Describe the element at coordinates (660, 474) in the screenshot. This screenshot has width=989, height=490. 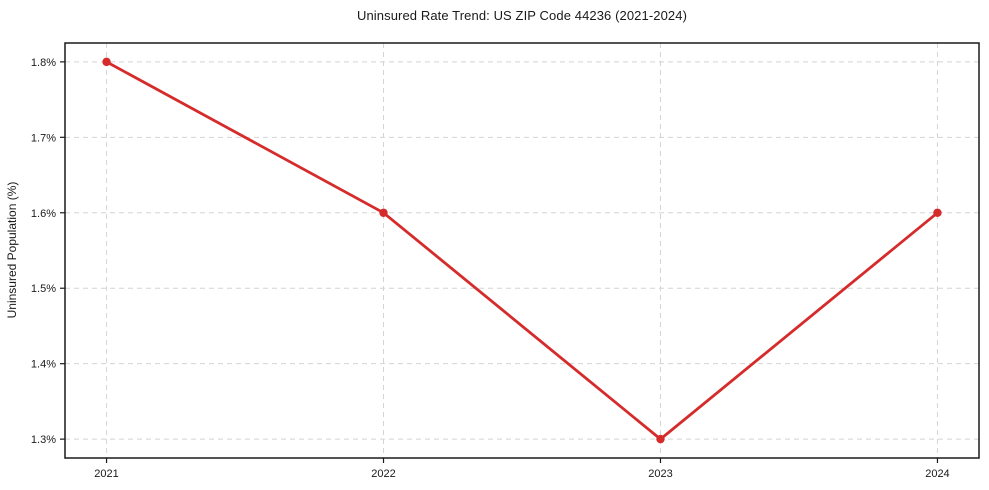
I see `x-tick-label: 2023` at that location.